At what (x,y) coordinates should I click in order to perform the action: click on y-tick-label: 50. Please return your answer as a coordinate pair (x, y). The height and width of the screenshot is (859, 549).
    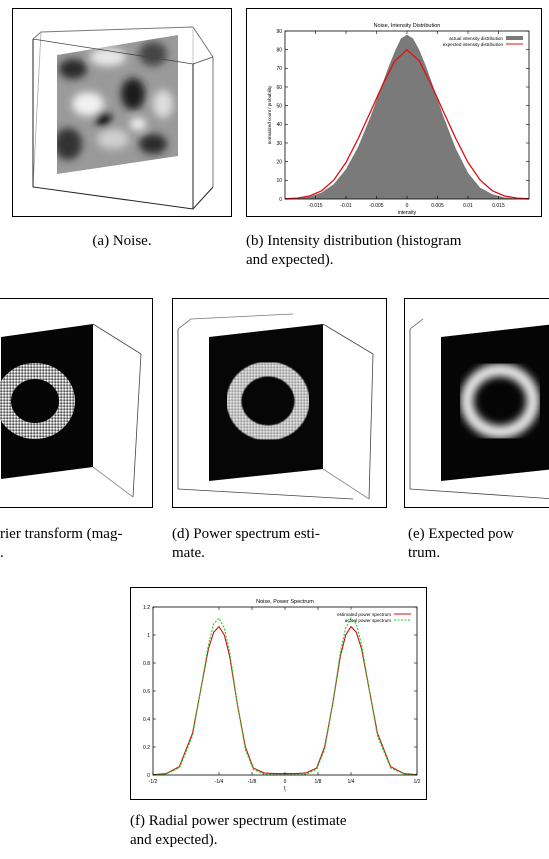
    Looking at the image, I should click on (279, 106).